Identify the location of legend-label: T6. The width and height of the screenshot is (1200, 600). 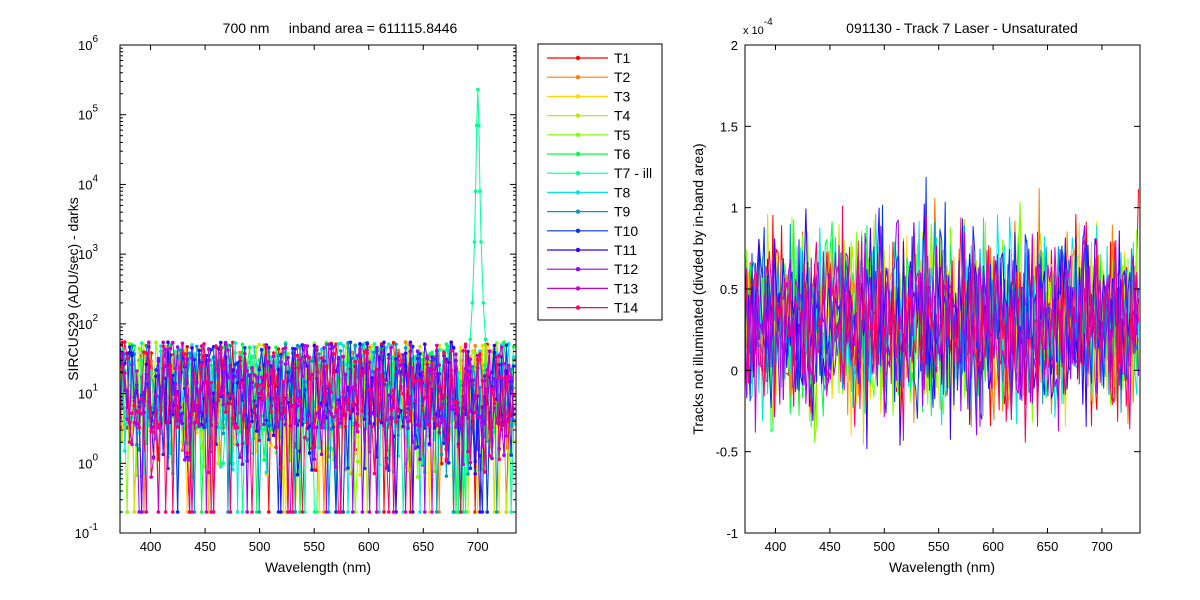
(622, 154).